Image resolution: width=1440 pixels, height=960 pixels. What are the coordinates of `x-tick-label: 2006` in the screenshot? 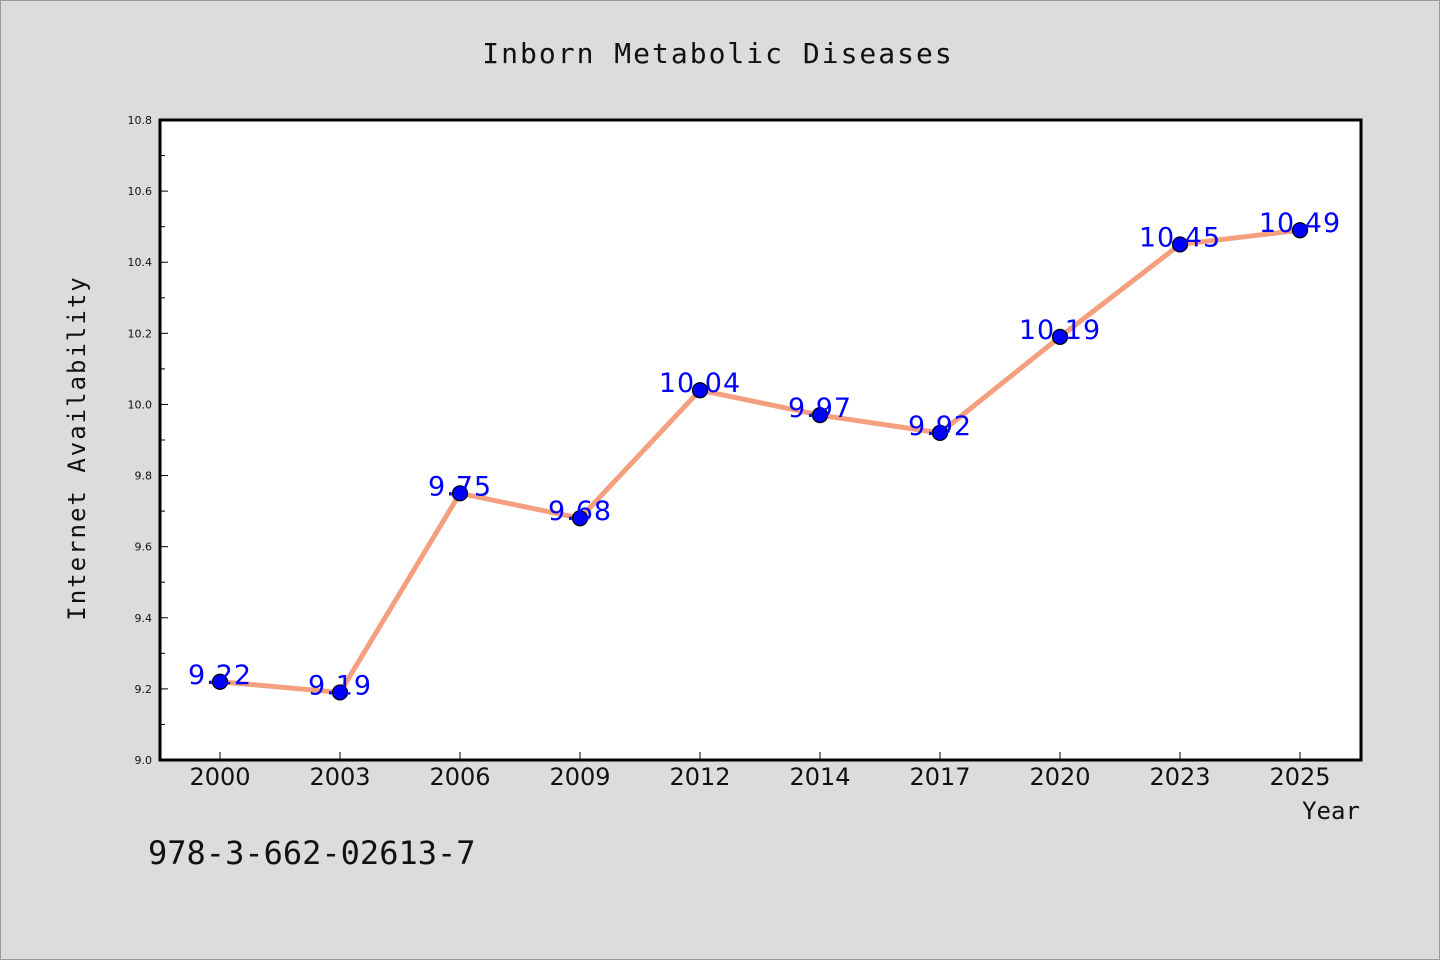 It's located at (459, 777).